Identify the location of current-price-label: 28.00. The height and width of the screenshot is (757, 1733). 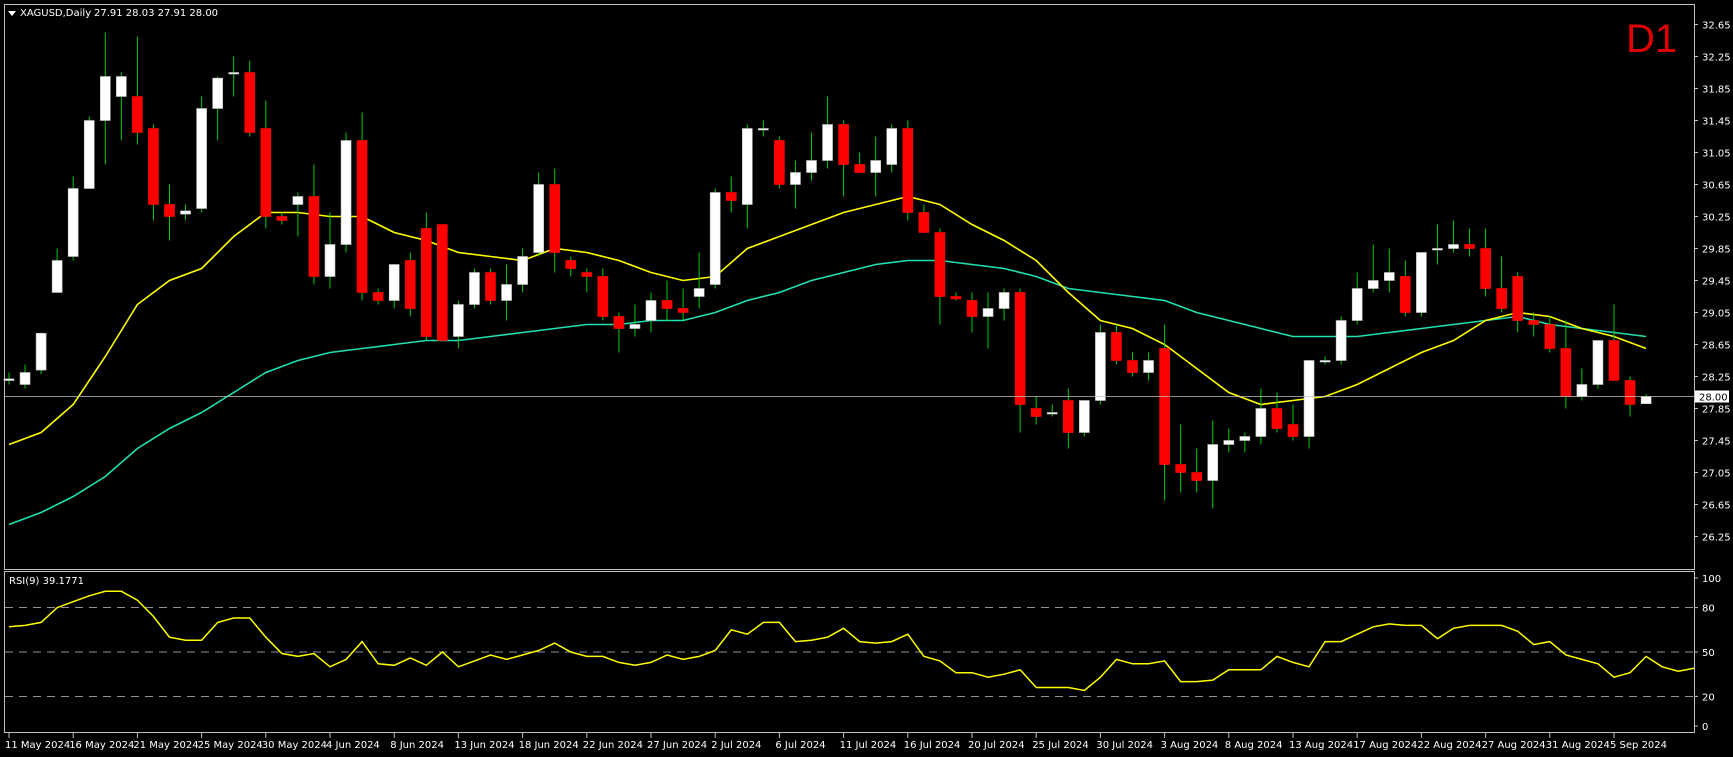
(1713, 398).